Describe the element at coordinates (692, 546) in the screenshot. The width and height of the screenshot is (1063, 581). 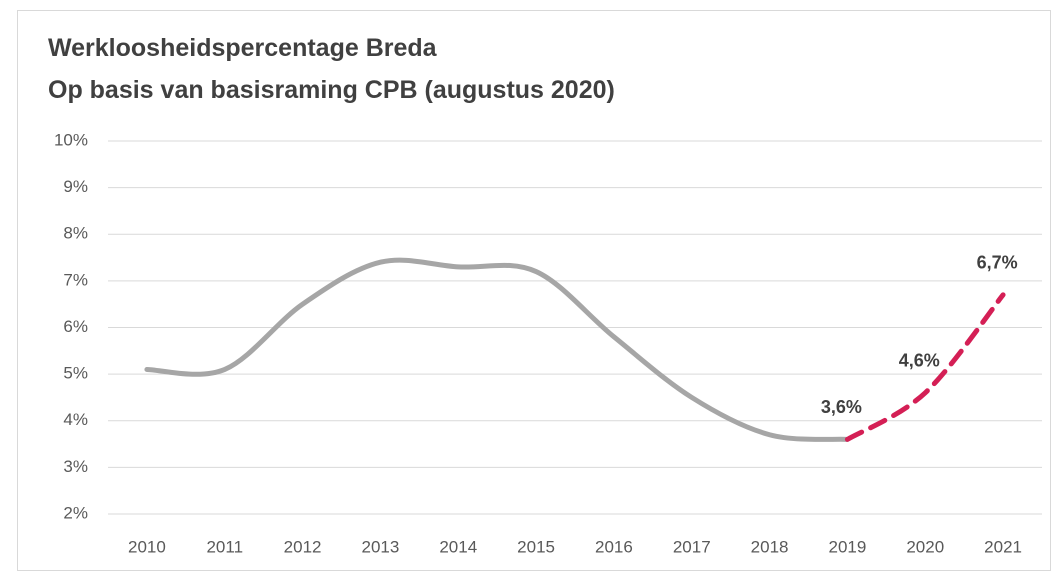
I see `x-tick-label: 2017` at that location.